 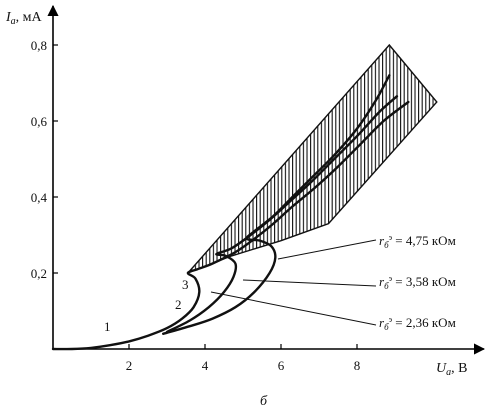 I want to click on y-axis-label-symbol: I, so click(x=8, y=17).